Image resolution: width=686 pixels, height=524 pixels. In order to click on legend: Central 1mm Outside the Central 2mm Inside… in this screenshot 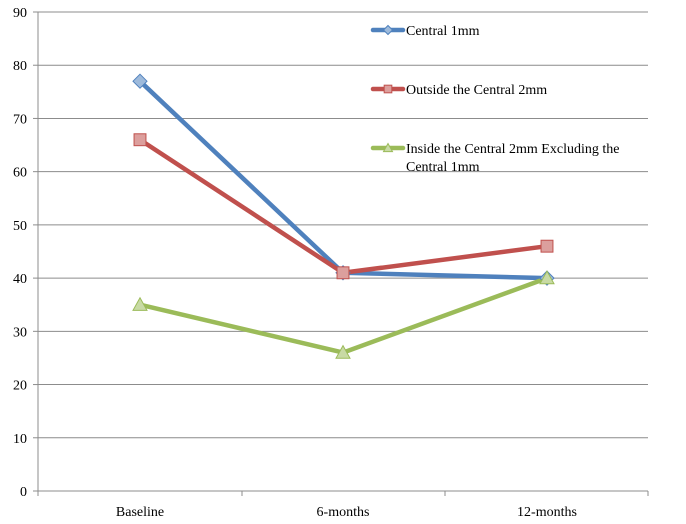, I will do `click(494, 99)`.